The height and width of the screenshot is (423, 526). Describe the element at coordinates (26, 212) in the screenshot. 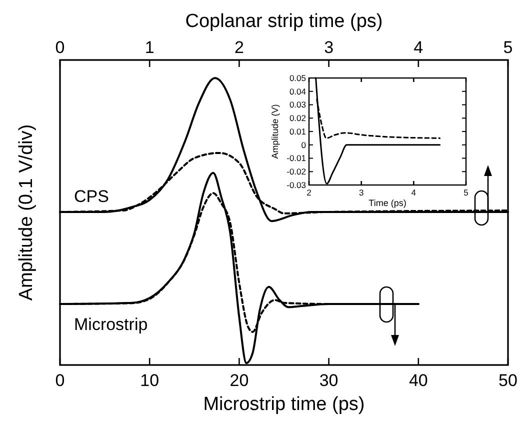

I see `y-axis-title: Amplitude (0.1 V/div)` at that location.